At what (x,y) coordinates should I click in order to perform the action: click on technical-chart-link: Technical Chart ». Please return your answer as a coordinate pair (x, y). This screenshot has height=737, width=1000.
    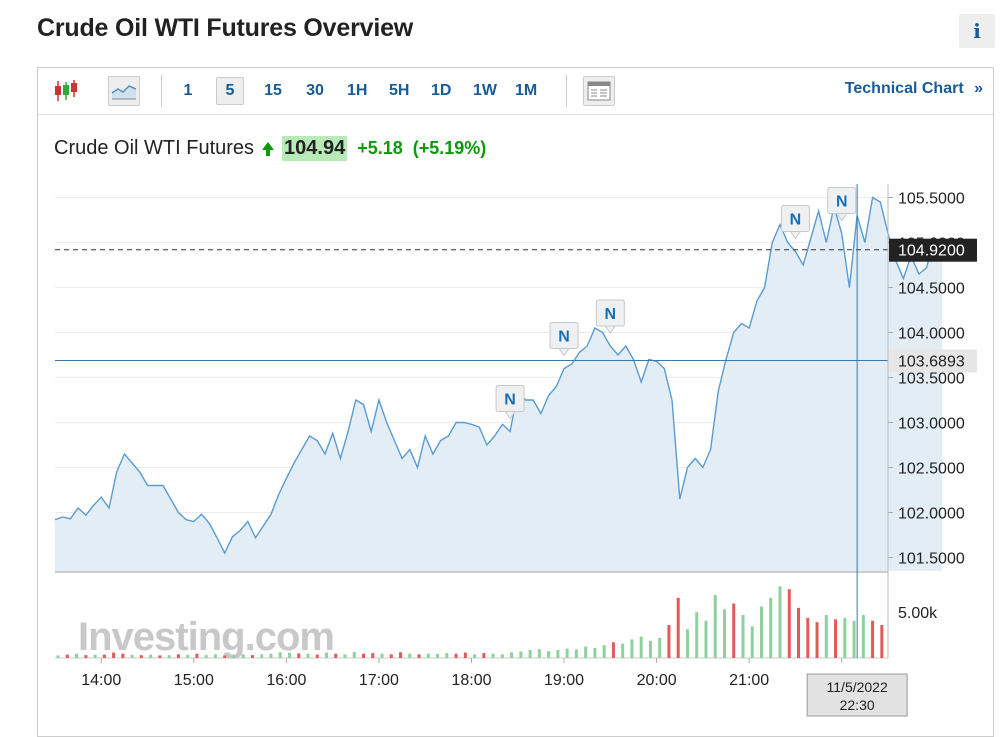
    Looking at the image, I should click on (914, 89).